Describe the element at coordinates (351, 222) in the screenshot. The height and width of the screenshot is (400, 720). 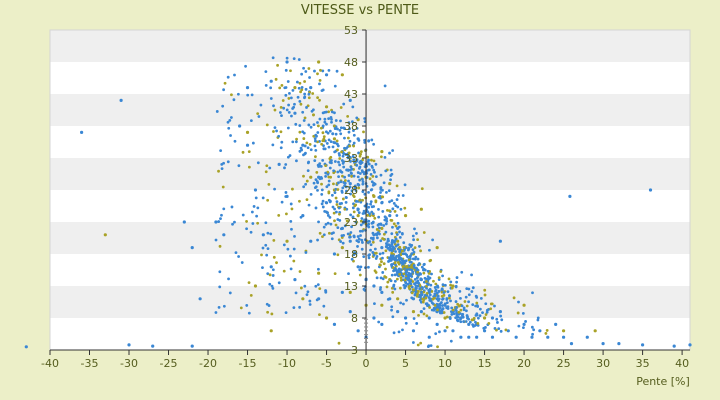
I see `y-tick-label: 23` at that location.